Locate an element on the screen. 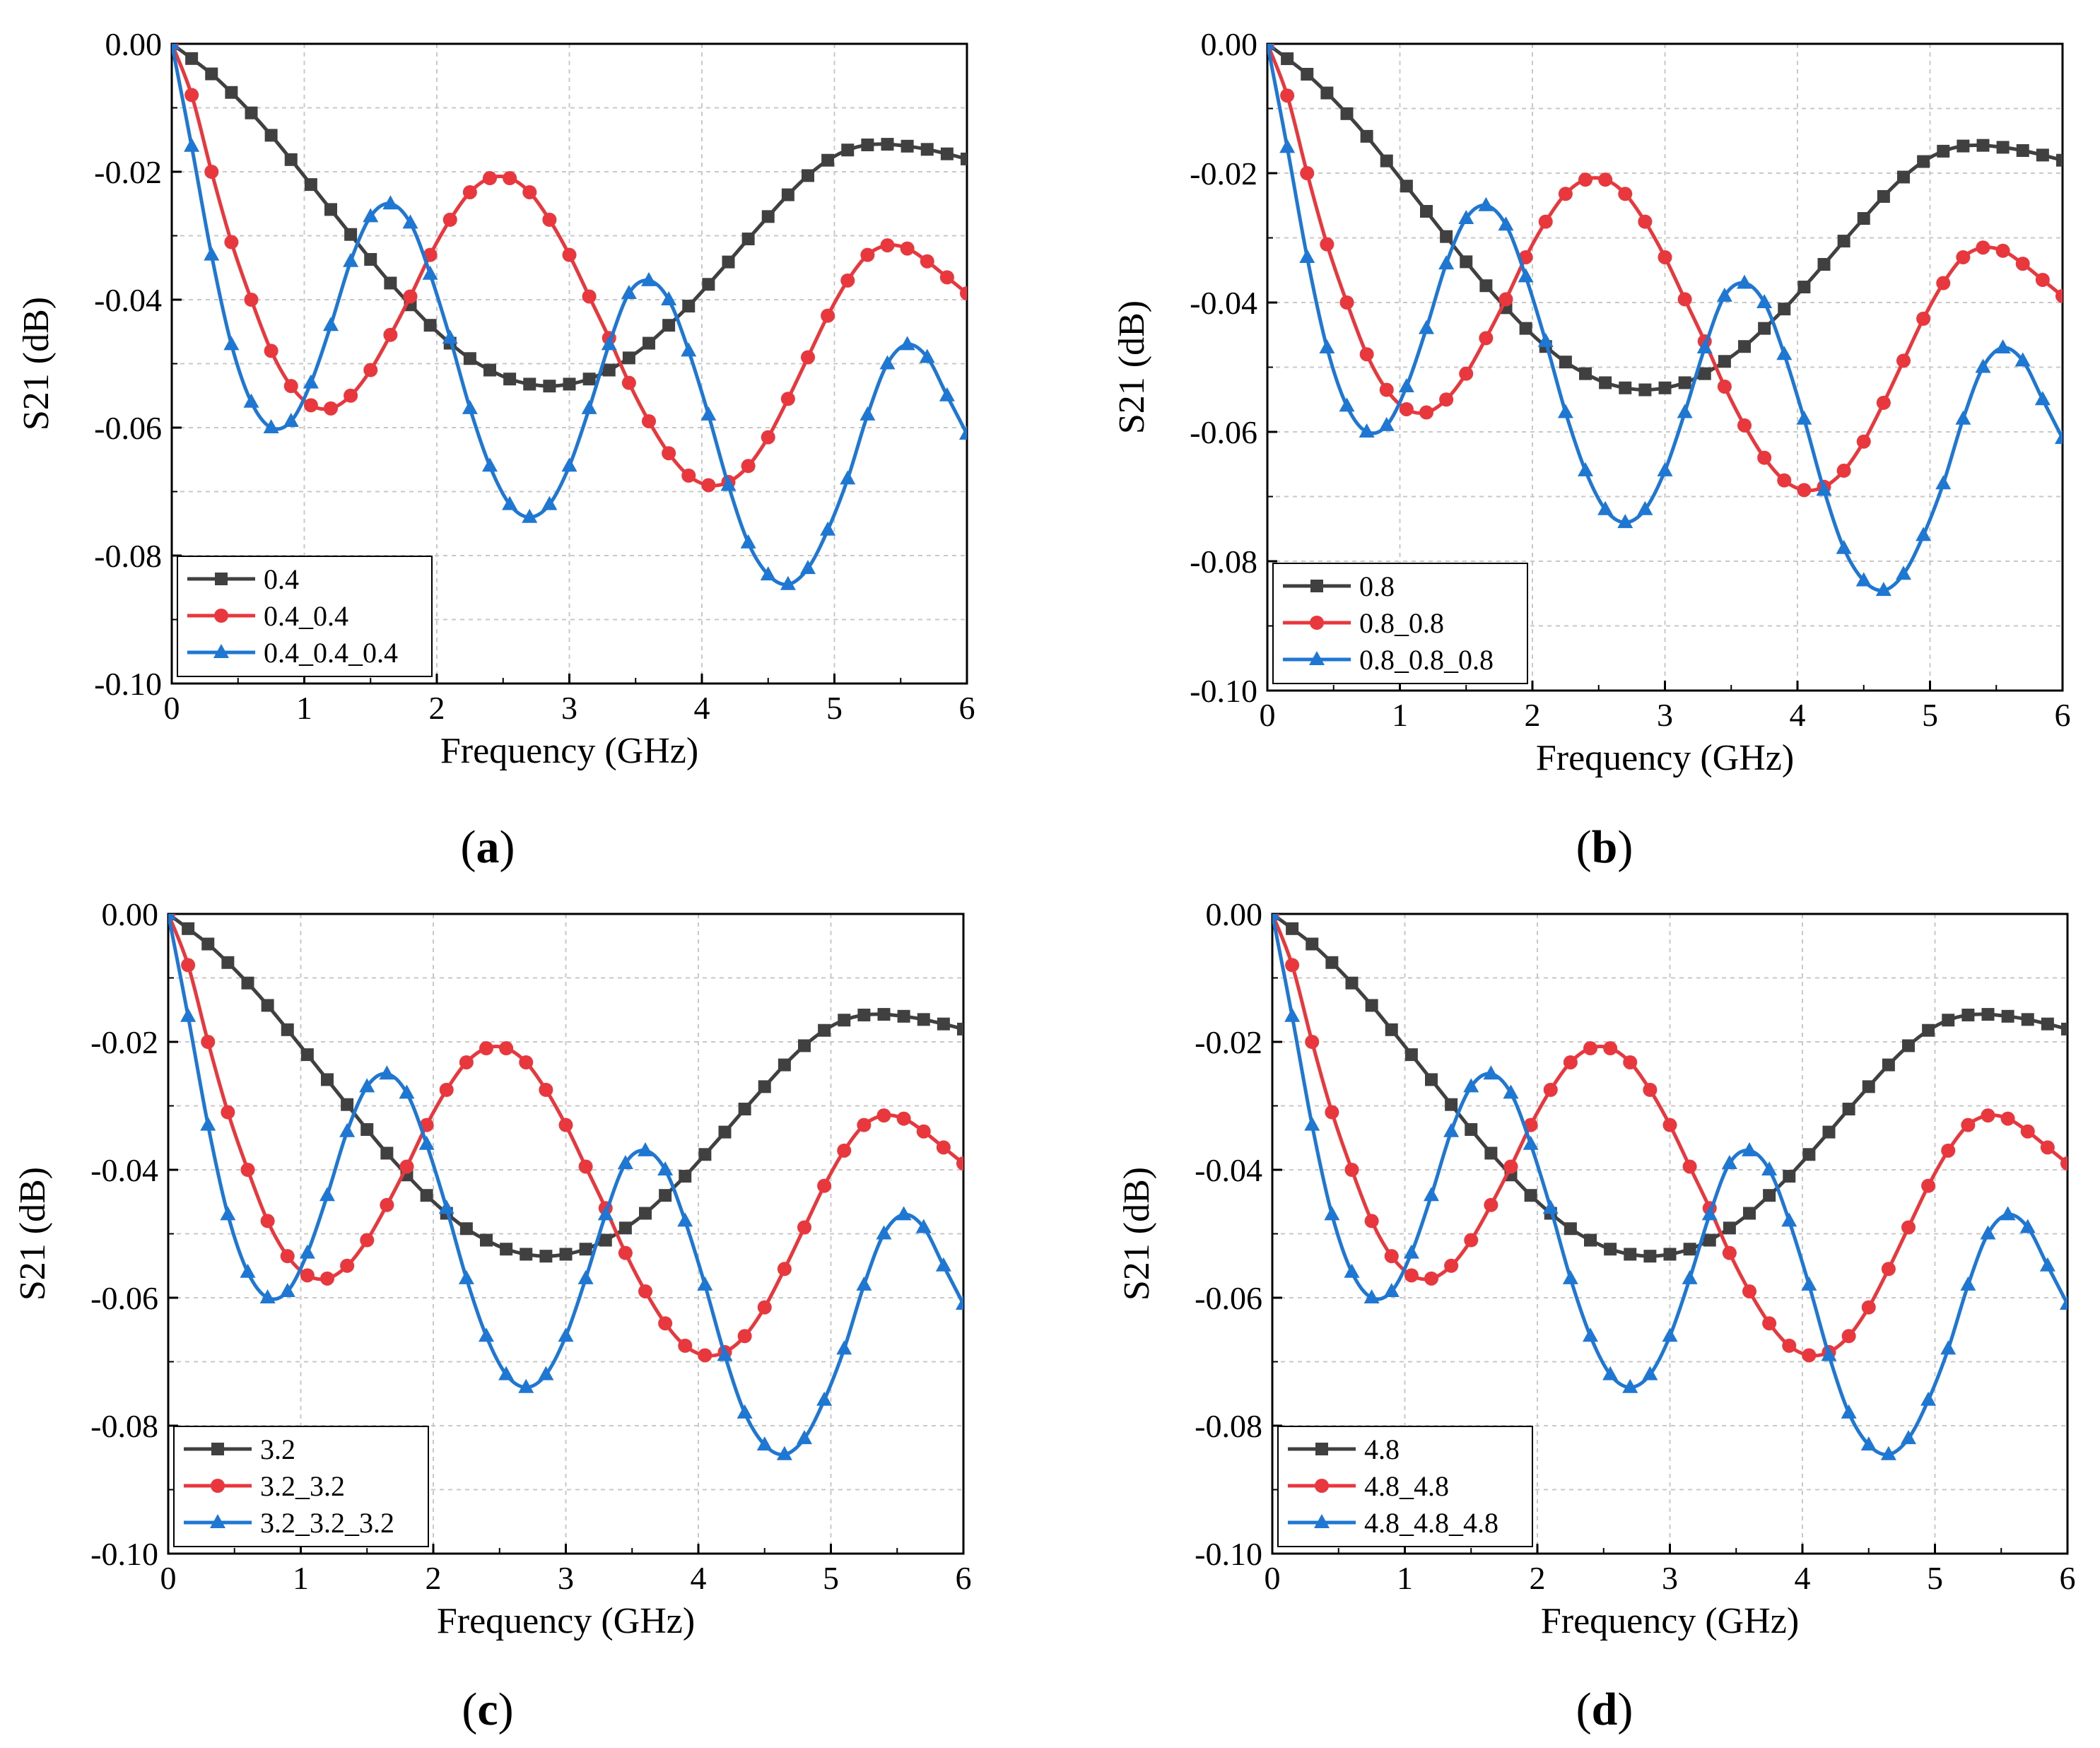  legend-entry-label: 0.8_0.8 is located at coordinates (1401, 623).